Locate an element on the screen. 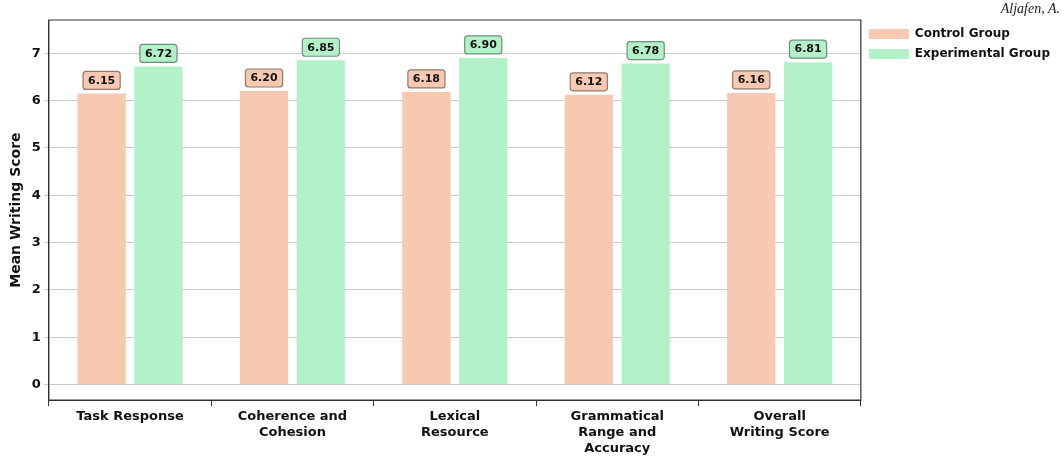 This screenshot has width=1064, height=463. data-label: 6.12 is located at coordinates (589, 82).